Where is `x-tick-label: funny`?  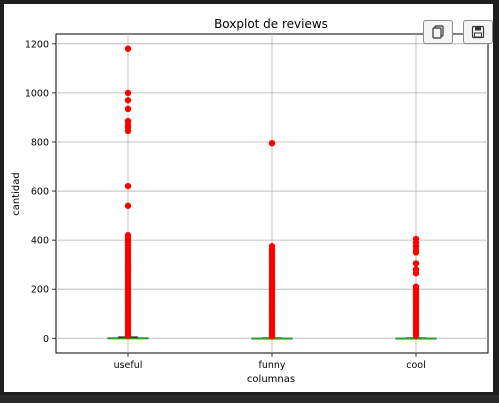 x-tick-label: funny is located at coordinates (271, 365).